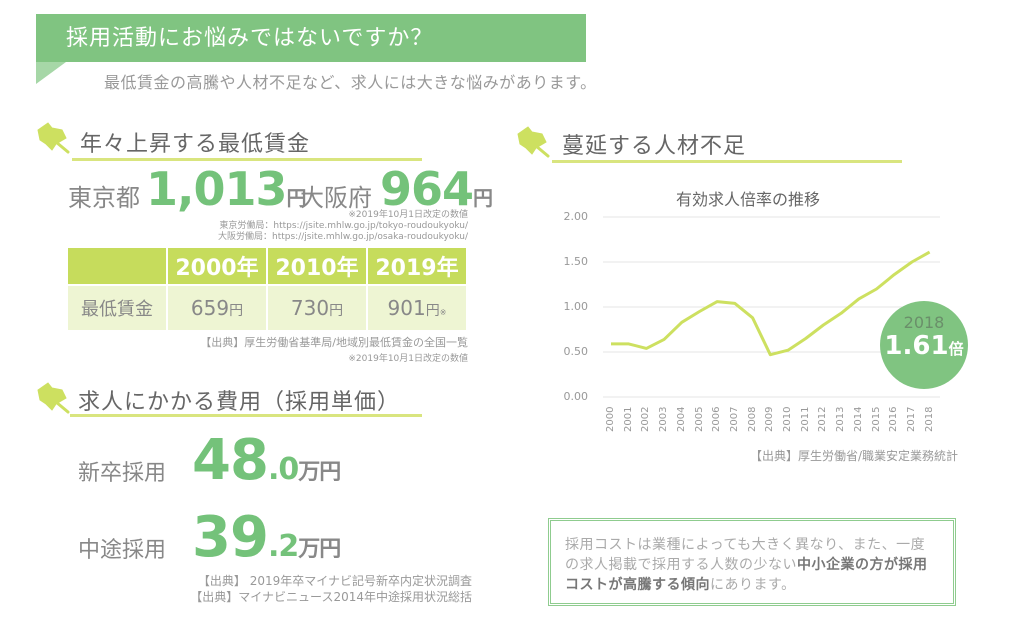 The height and width of the screenshot is (626, 1024). I want to click on y-tick: 2.00, so click(576, 216).